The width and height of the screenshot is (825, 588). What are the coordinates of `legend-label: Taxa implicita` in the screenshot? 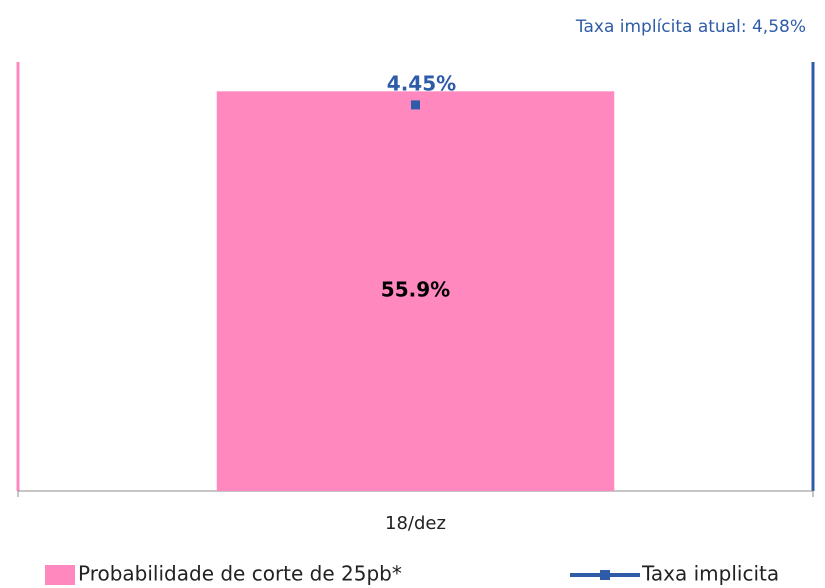 It's located at (710, 574).